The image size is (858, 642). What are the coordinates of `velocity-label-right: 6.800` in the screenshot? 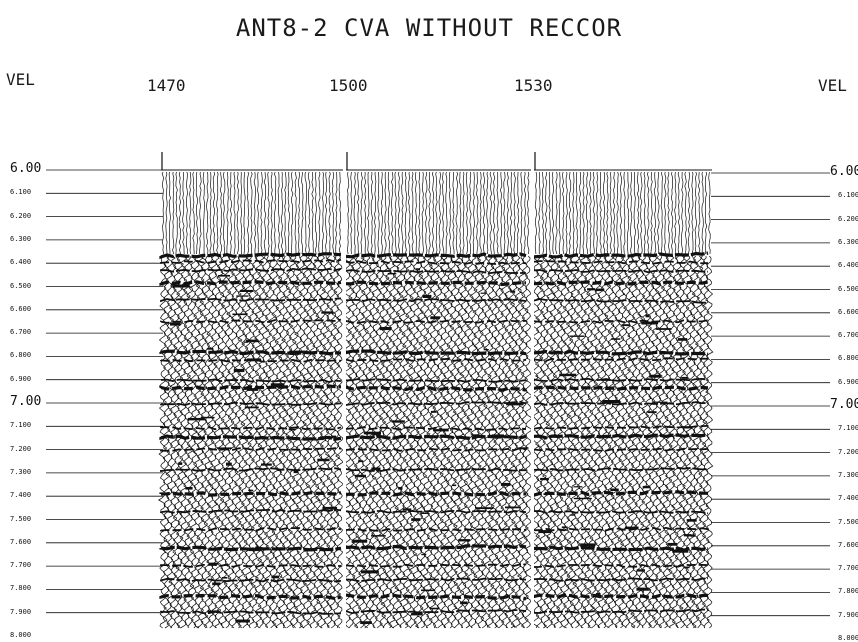 It's located at (848, 358).